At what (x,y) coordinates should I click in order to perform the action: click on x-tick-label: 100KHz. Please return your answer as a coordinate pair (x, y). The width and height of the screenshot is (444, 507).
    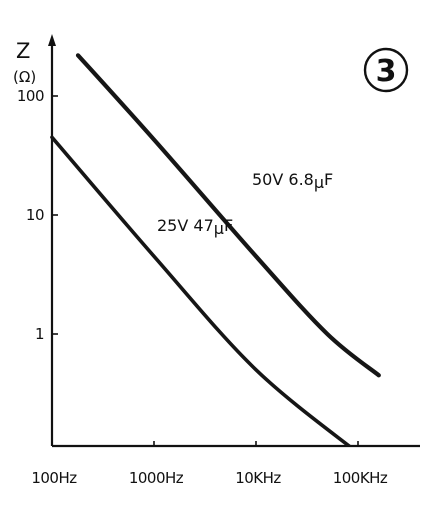
    Looking at the image, I should click on (360, 478).